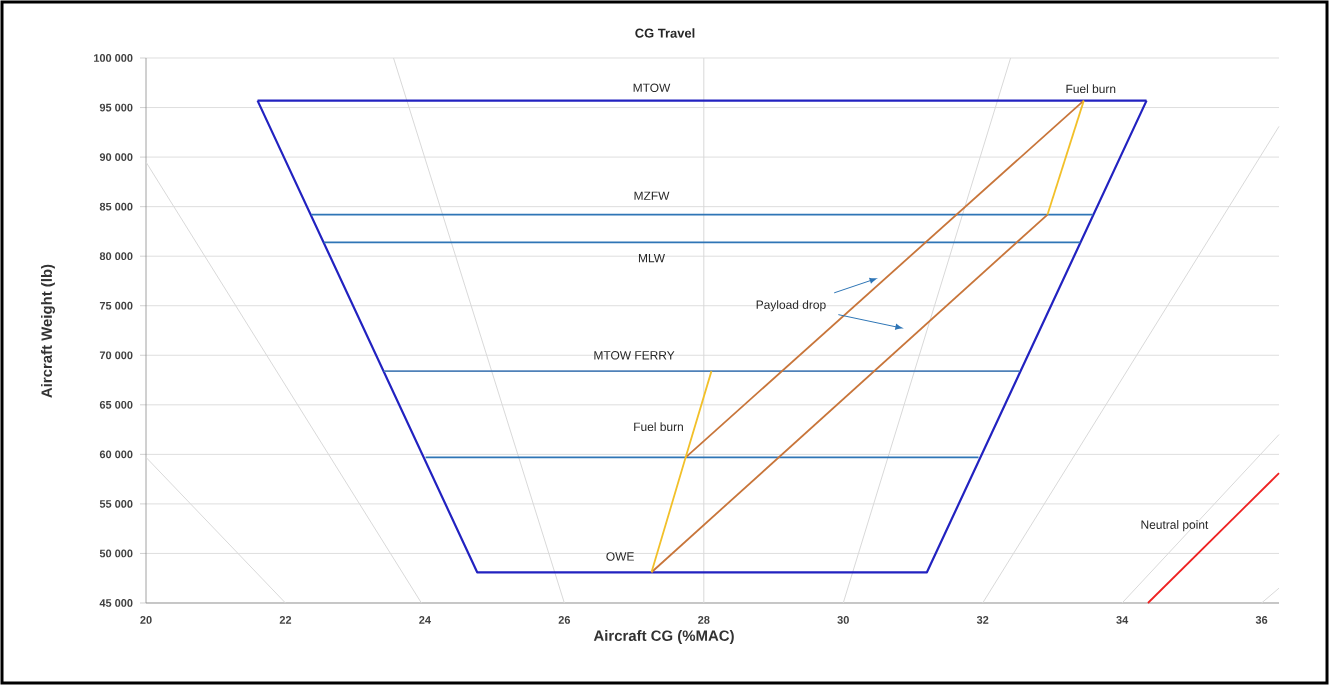  I want to click on annotation: Neutral point, so click(1175, 526).